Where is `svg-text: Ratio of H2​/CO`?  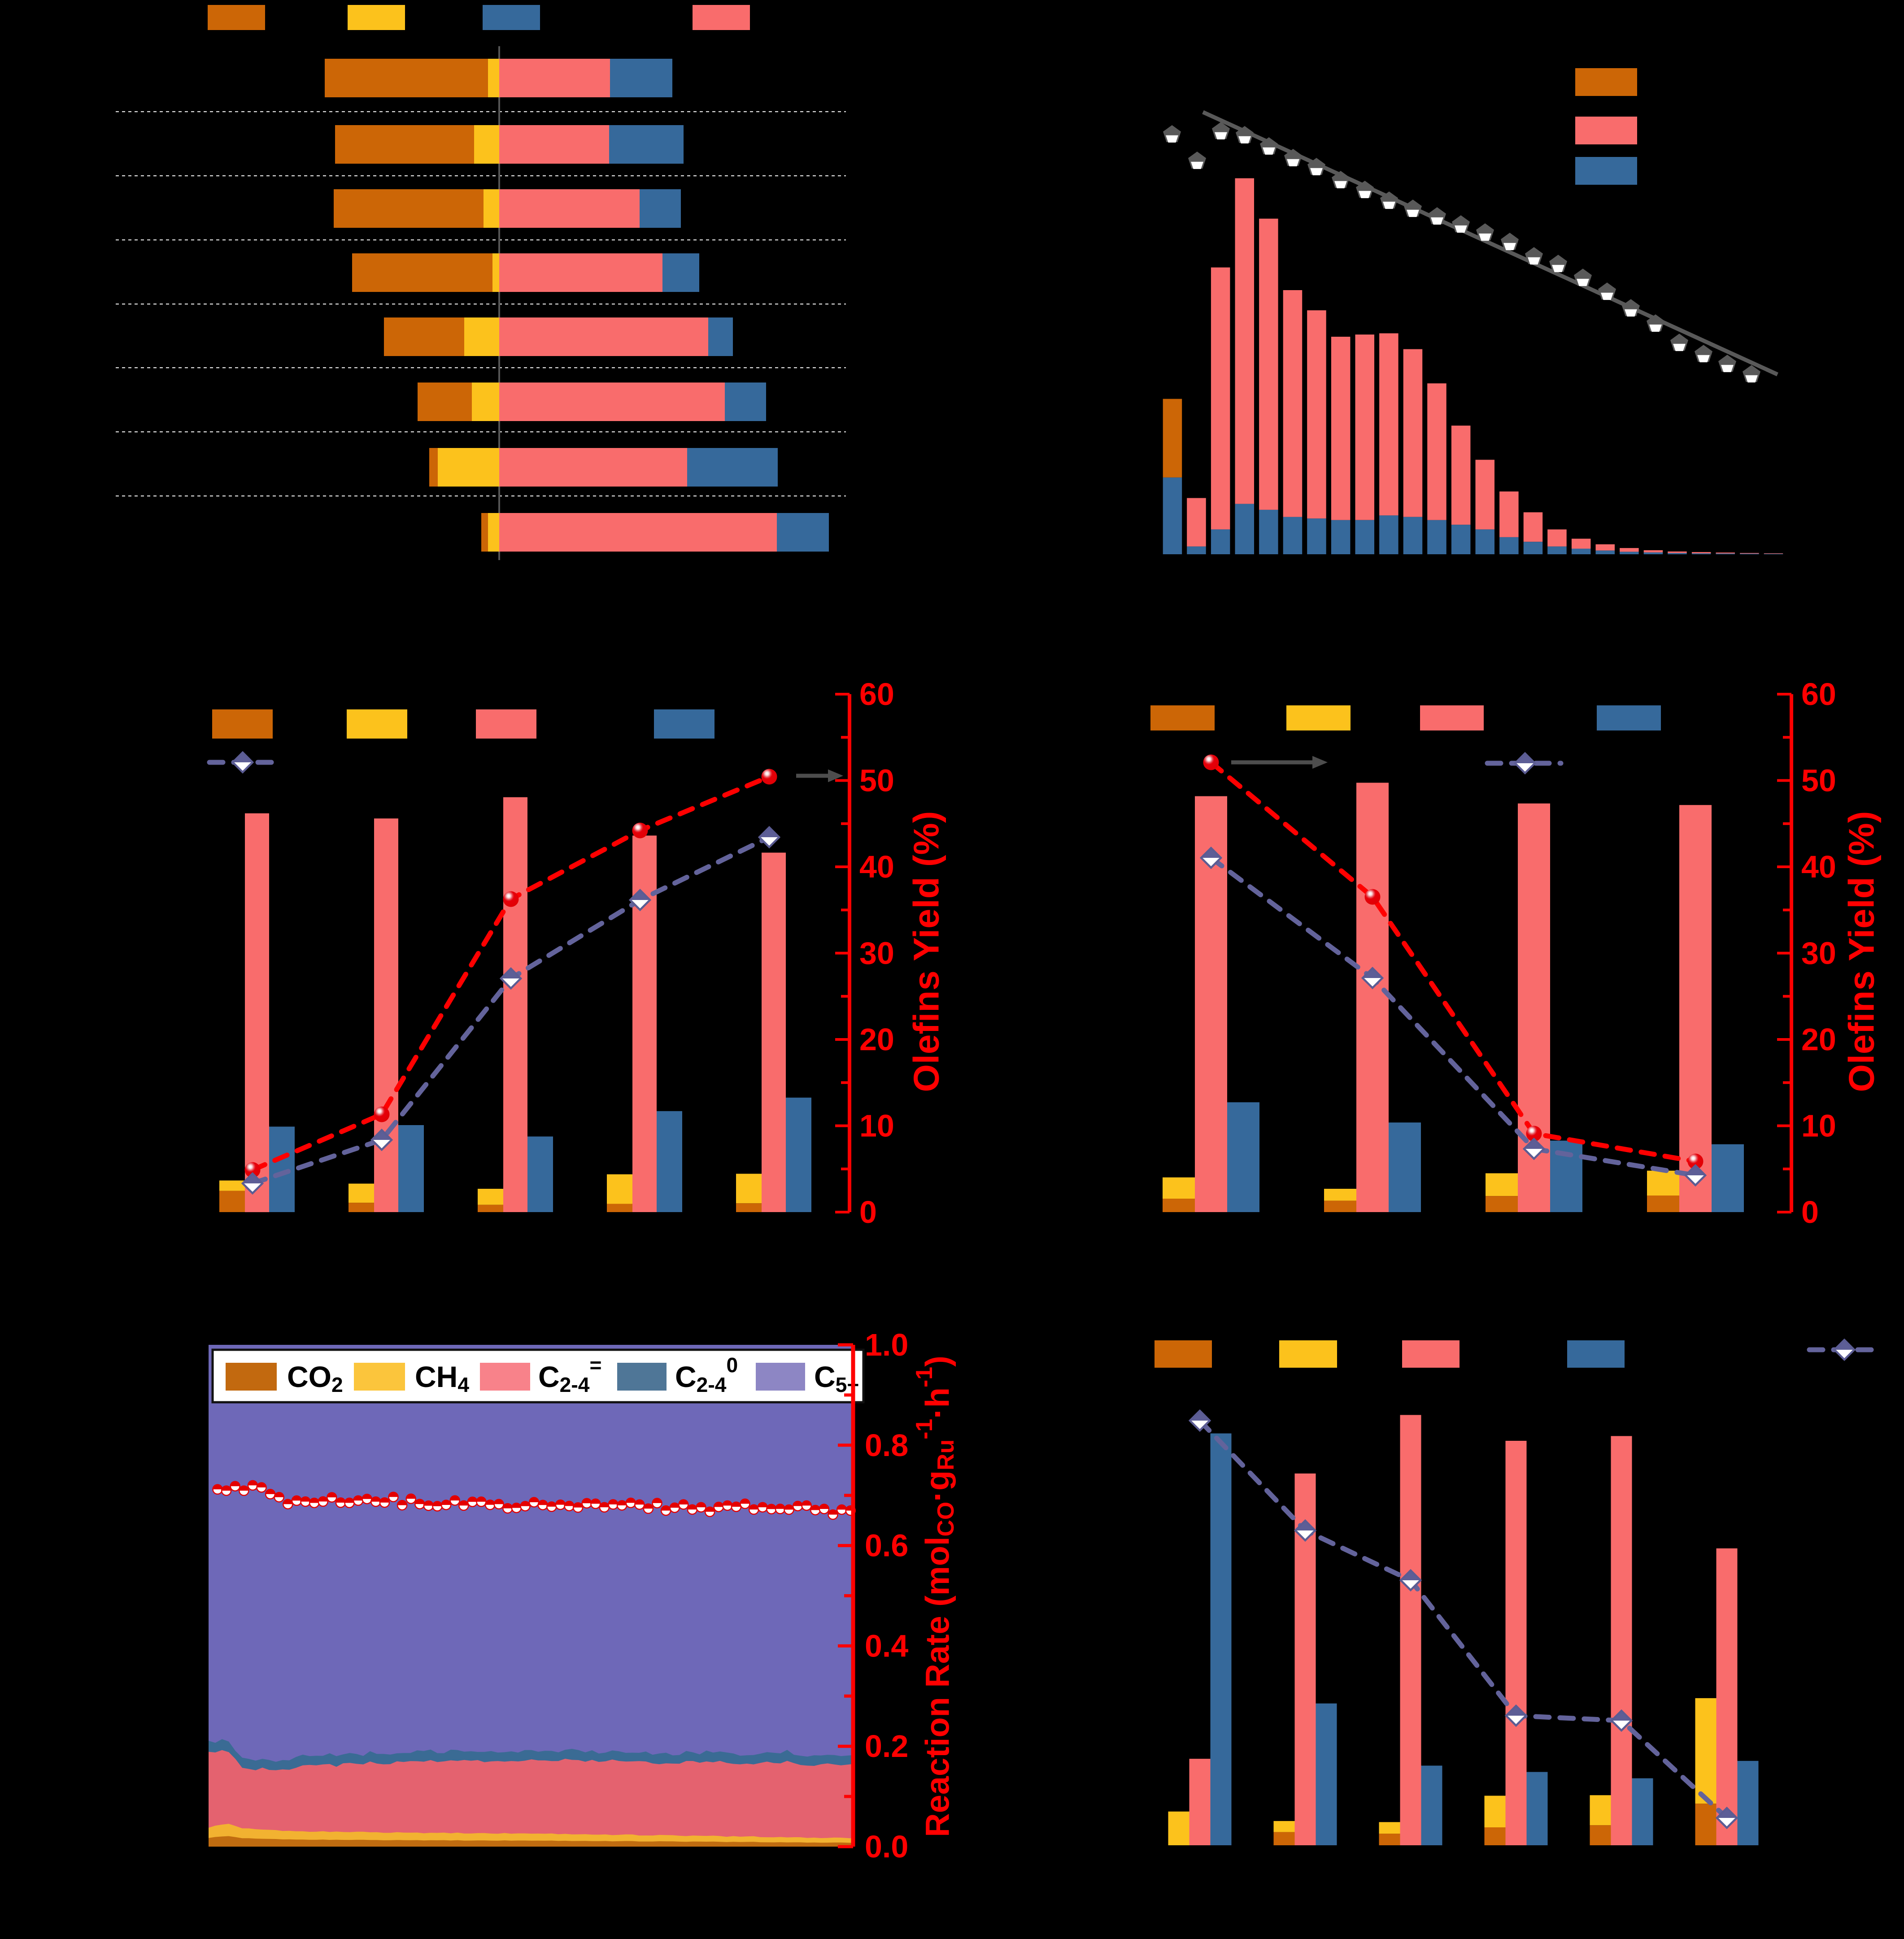 svg-text: Ratio of H2​/CO is located at coordinates (522, 1285).